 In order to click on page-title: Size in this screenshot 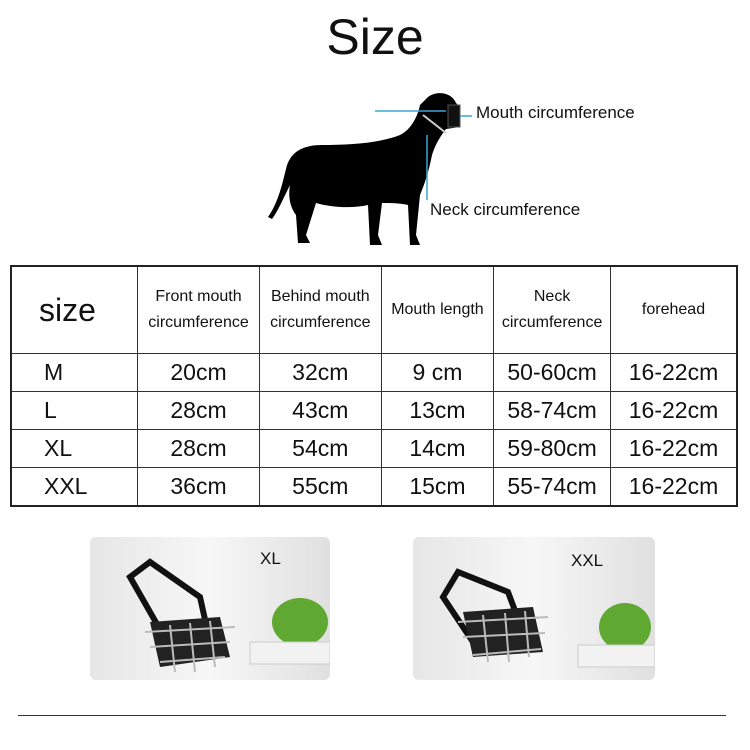, I will do `click(375, 37)`.